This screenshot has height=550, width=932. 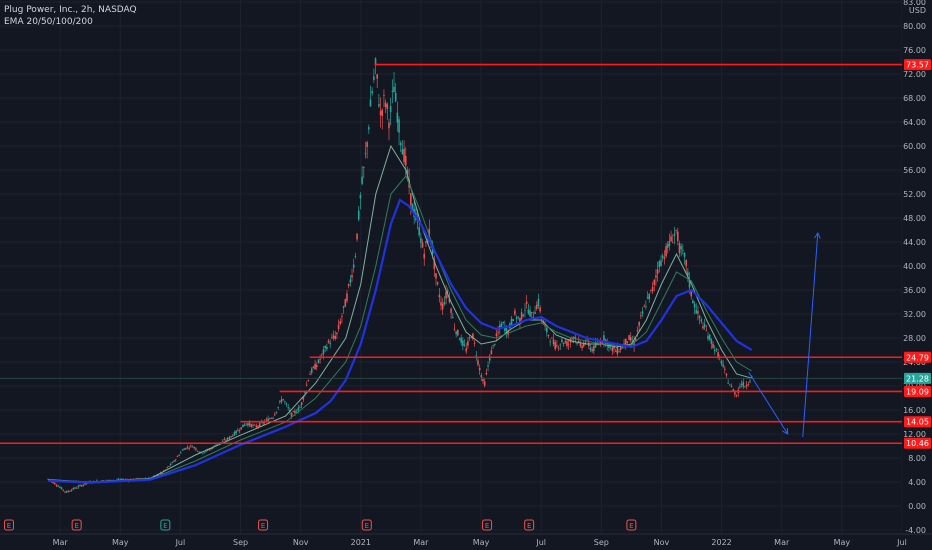 I want to click on price-axis-background, so click(x=917, y=275).